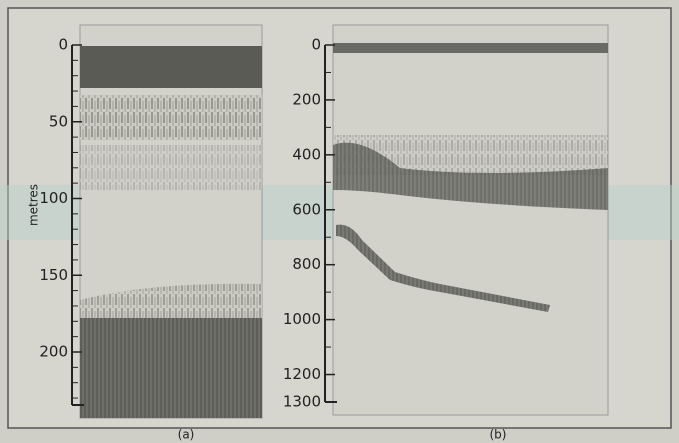 This screenshot has width=679, height=443. What do you see at coordinates (58, 121) in the screenshot?
I see `tick-label: 50` at bounding box center [58, 121].